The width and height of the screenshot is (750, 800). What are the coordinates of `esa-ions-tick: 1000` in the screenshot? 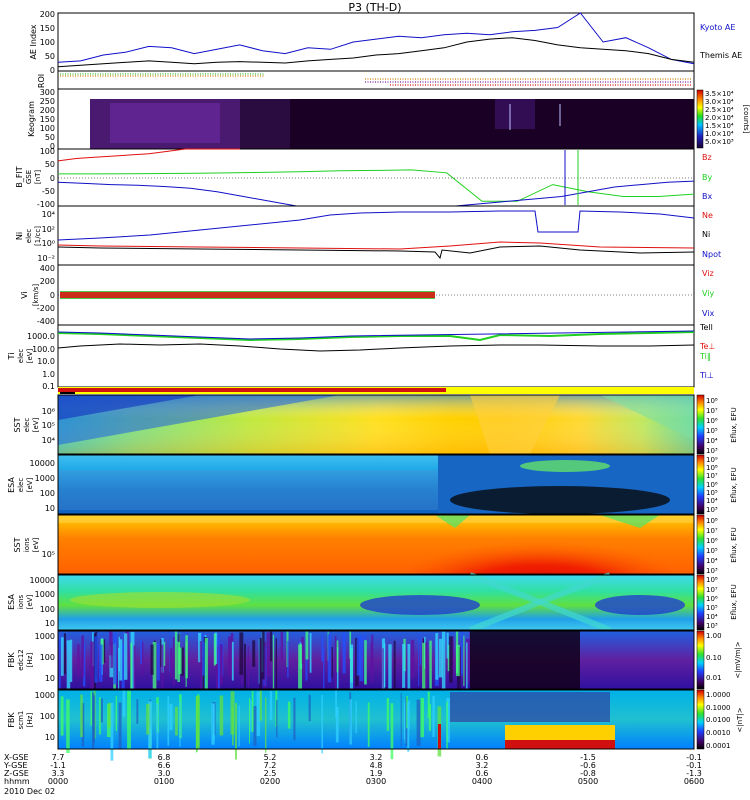 It's located at (45, 594).